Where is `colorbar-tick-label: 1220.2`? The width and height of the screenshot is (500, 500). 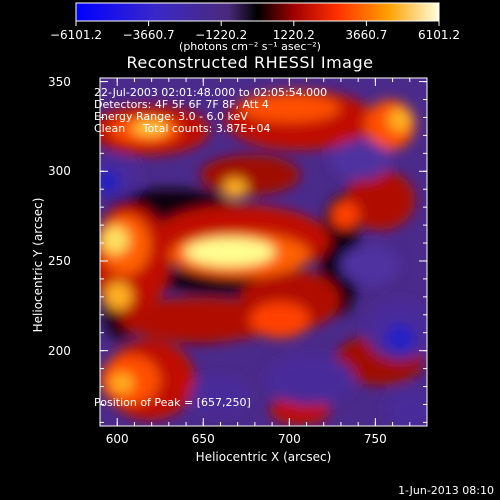 colorbar-tick-label: 1220.2 is located at coordinates (293, 35).